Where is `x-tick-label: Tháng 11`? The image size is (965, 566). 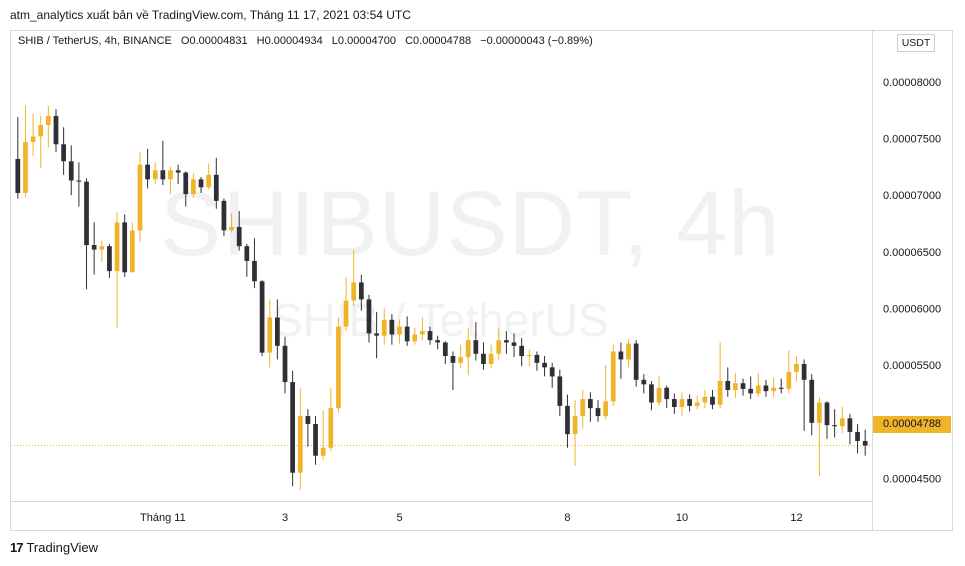
x-tick-label: Tháng 11 is located at coordinates (163, 518).